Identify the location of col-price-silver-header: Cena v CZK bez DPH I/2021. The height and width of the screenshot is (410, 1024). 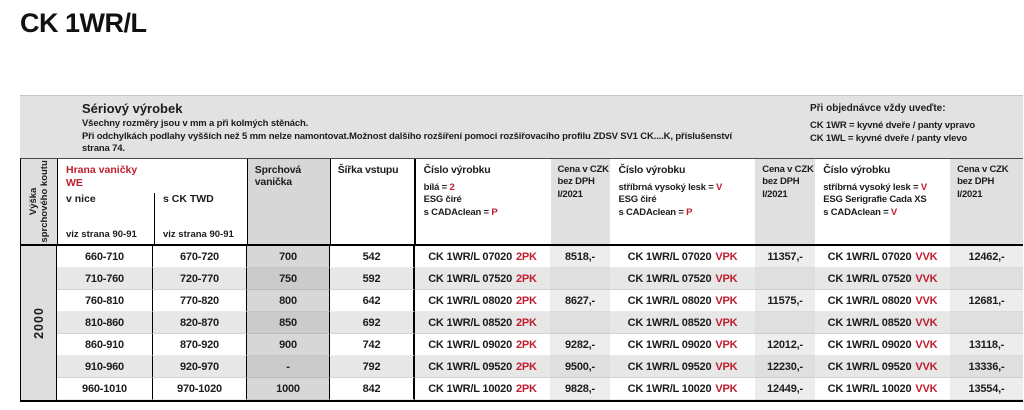
(785, 201).